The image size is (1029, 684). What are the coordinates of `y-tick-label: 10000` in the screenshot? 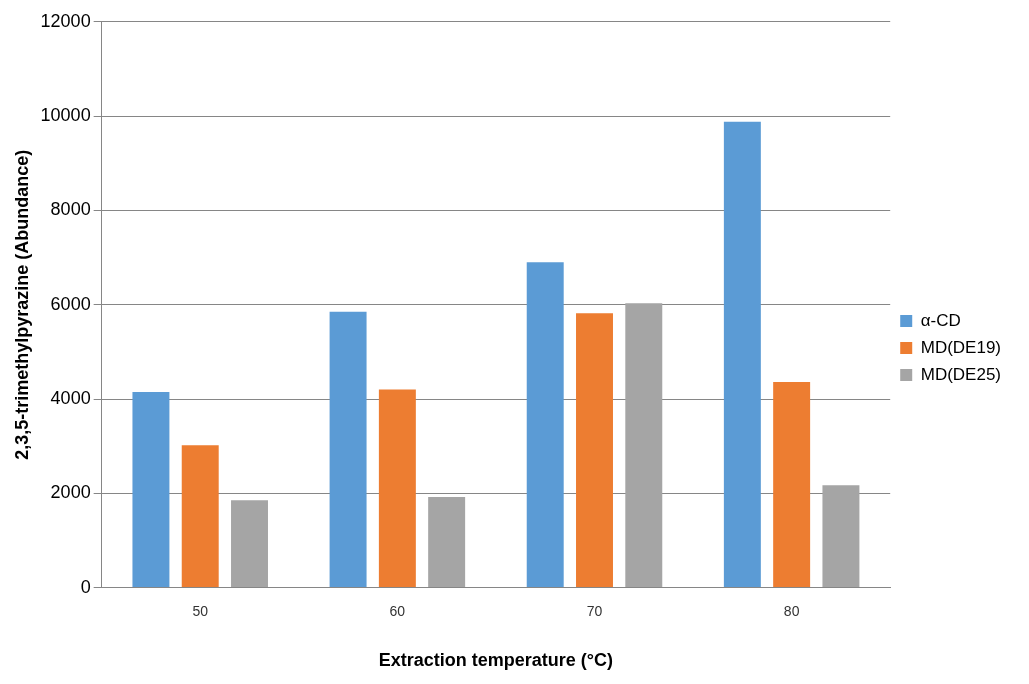 It's located at (65, 115).